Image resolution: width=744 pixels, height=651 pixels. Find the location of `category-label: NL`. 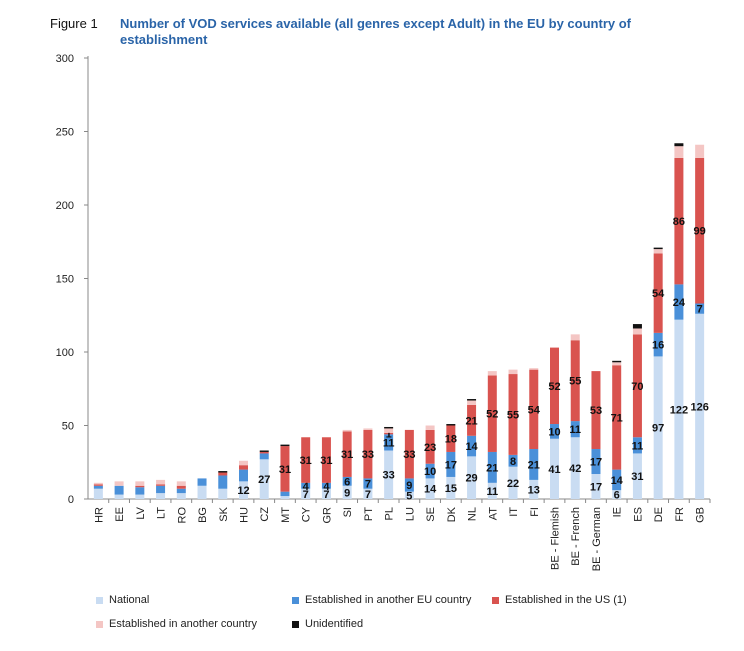

category-label: NL is located at coordinates (473, 514).